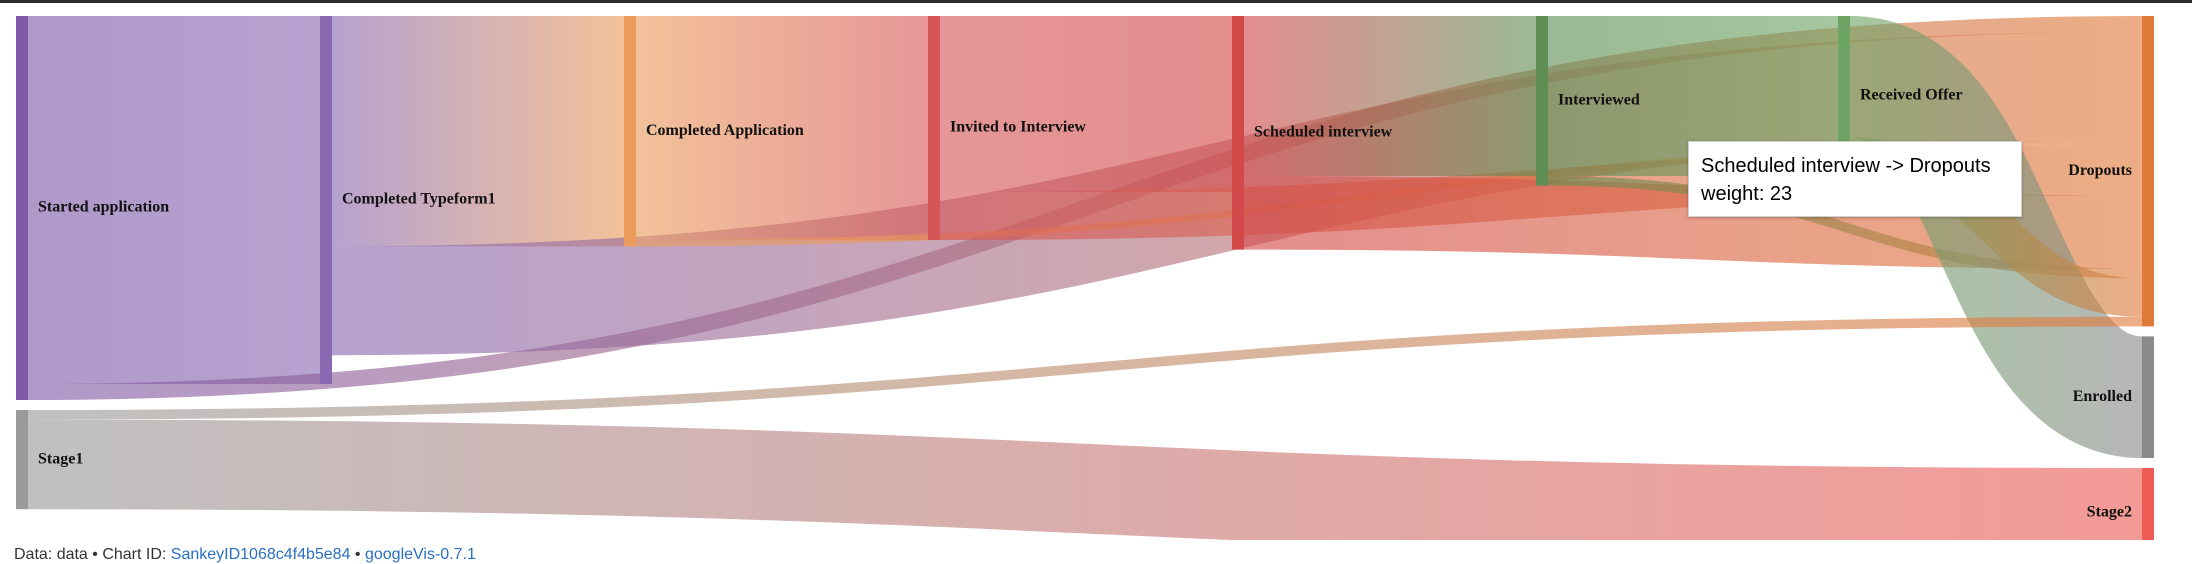 The height and width of the screenshot is (564, 2192). Describe the element at coordinates (1238, 133) in the screenshot. I see `node-scheduled-interview` at that location.